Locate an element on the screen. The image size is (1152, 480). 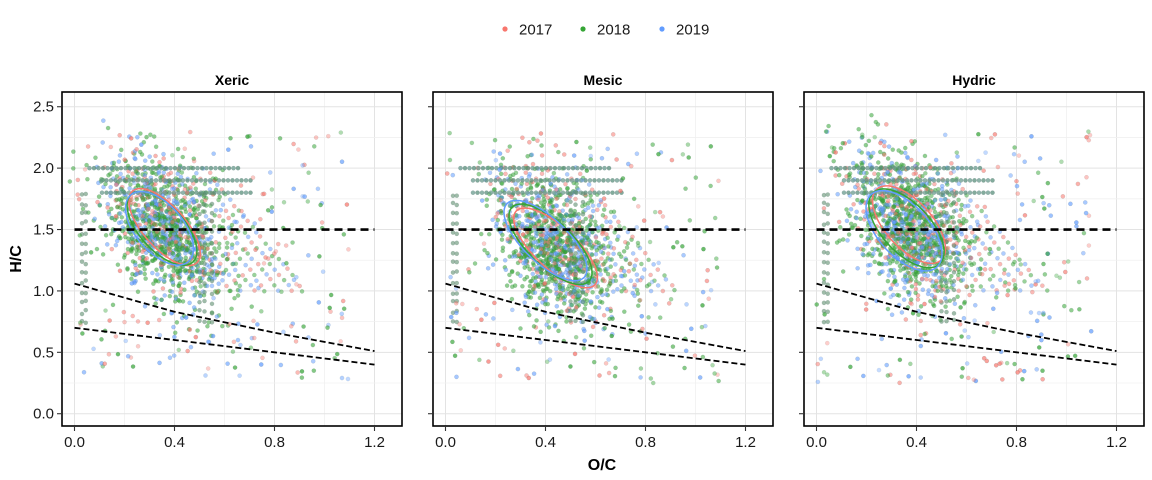
x-tick-label: 0.4 is located at coordinates (545, 442).